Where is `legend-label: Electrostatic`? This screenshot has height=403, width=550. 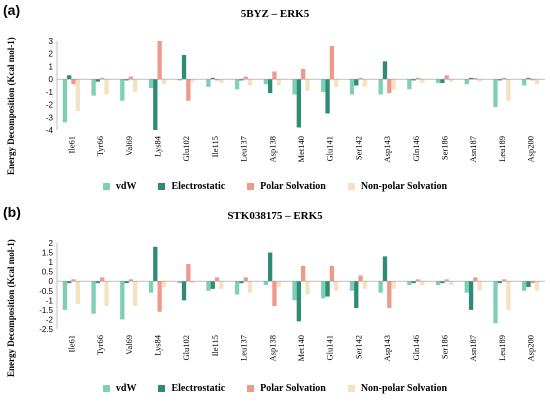 legend-label: Electrostatic is located at coordinates (198, 388).